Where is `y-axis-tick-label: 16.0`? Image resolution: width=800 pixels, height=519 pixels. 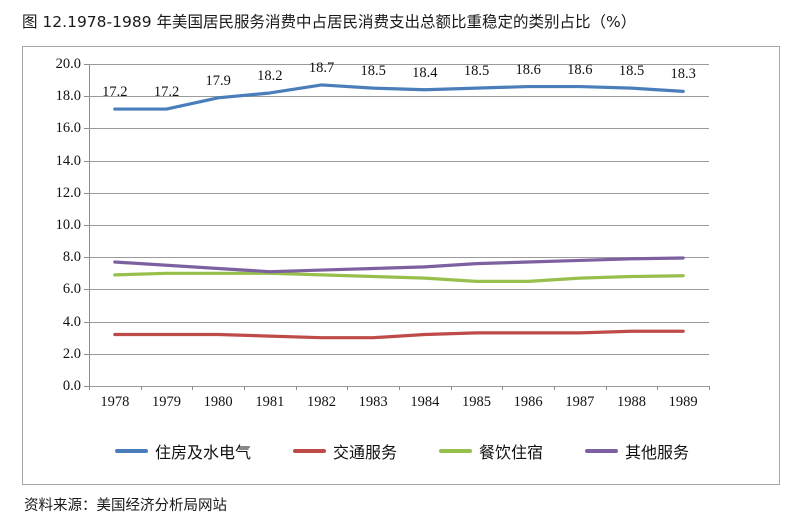 y-axis-tick-label: 16.0 is located at coordinates (68, 128).